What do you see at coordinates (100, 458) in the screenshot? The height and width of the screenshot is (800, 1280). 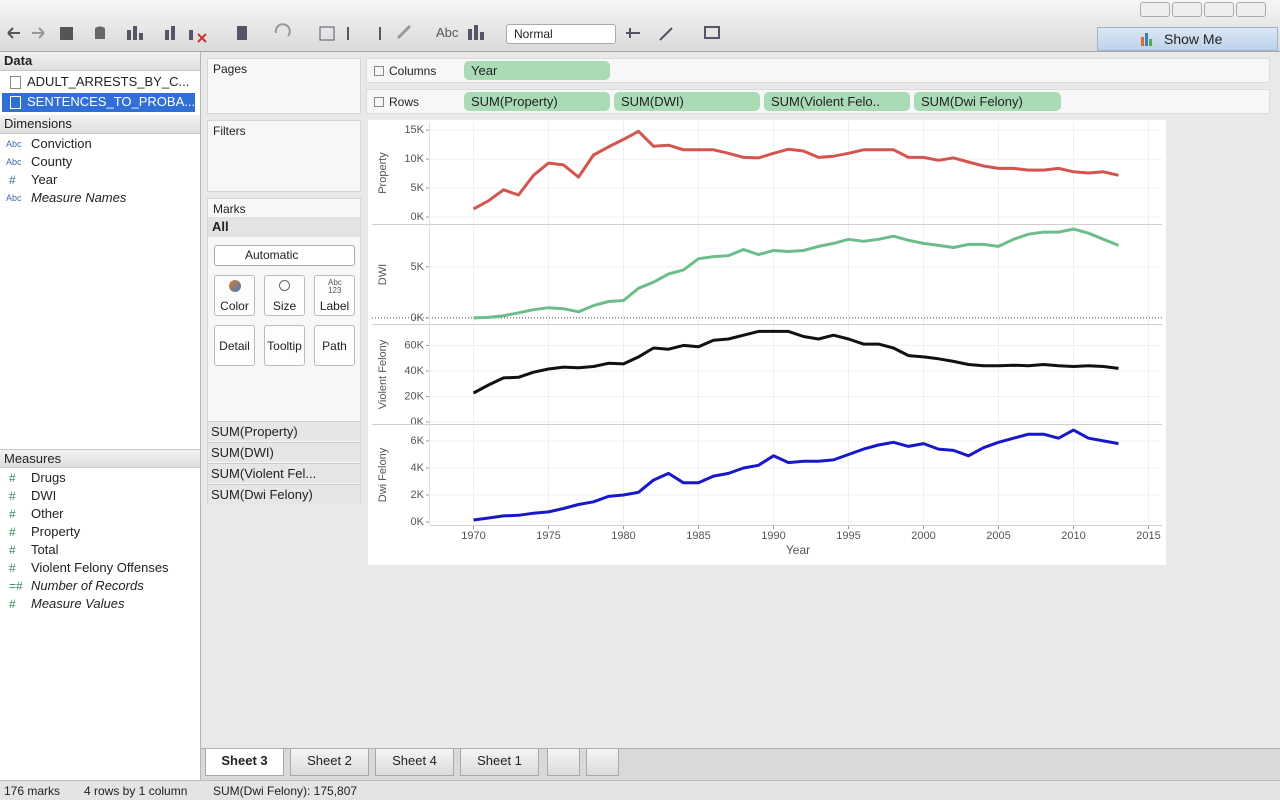 I see `section-header: Measures` at bounding box center [100, 458].